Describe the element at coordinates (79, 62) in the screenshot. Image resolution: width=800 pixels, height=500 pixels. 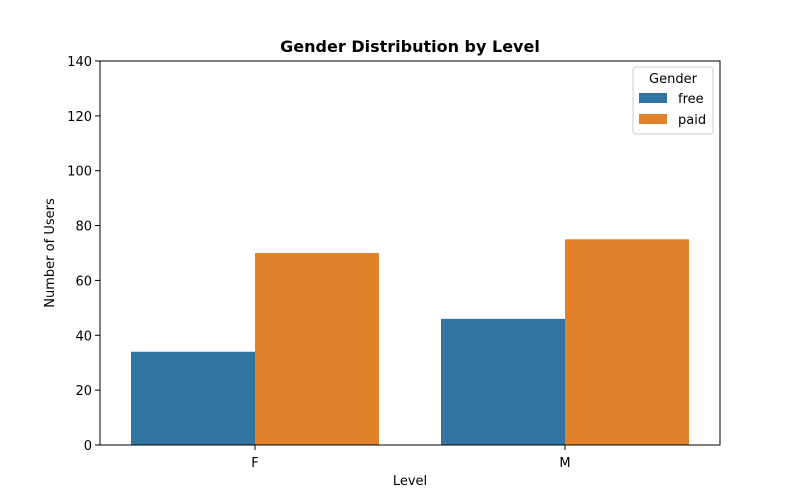
I see `y-tick-label: 140` at that location.